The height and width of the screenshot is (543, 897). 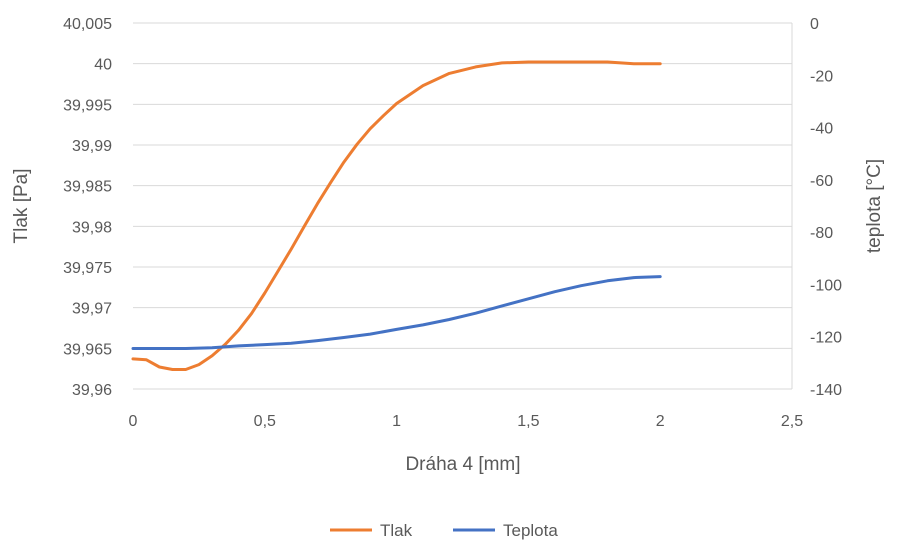 What do you see at coordinates (396, 530) in the screenshot?
I see `legend-label-tlak: Tlak` at bounding box center [396, 530].